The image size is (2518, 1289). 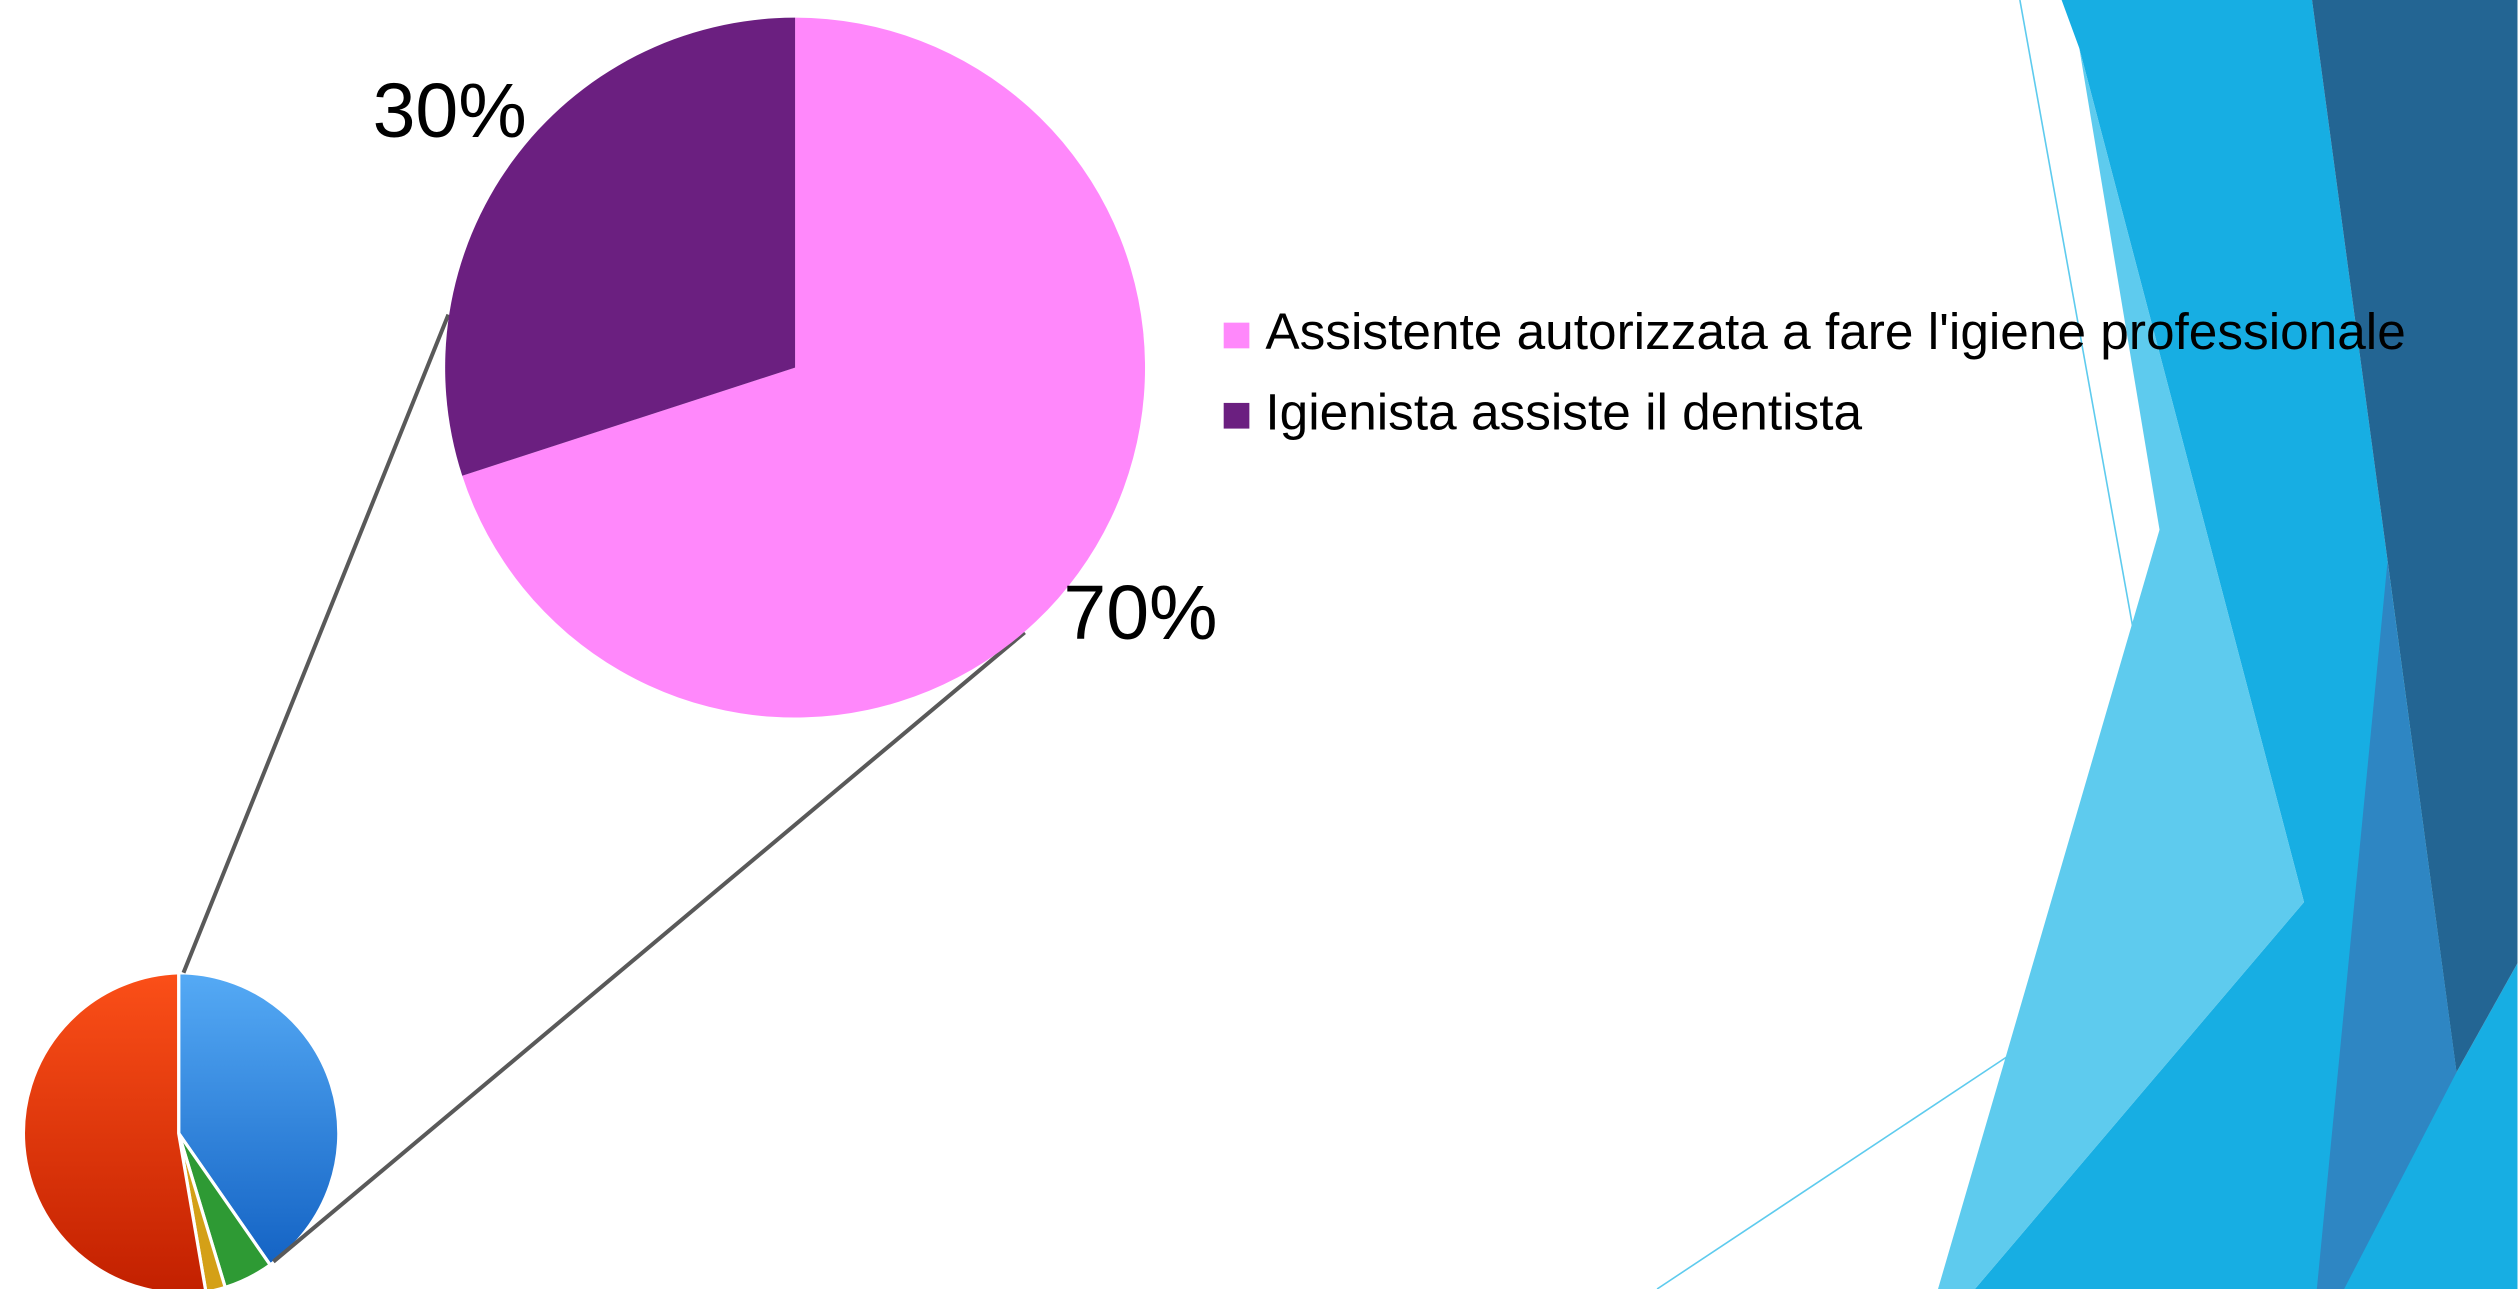 I want to click on legend-label: Igienista assiste il dentista, so click(x=1563, y=411).